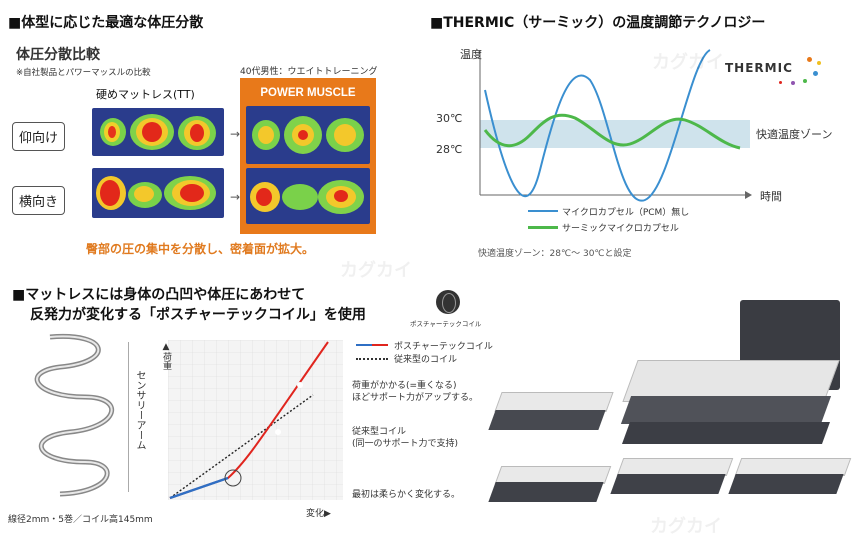 The image size is (860, 545). What do you see at coordinates (612, 131) in the screenshot?
I see `green-temperature-line` at bounding box center [612, 131].